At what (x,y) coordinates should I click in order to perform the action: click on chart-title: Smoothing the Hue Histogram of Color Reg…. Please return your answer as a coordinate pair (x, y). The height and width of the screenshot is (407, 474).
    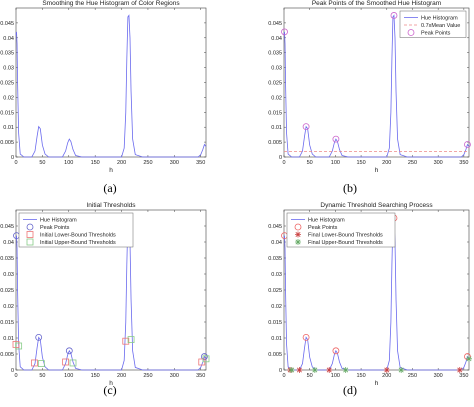
    Looking at the image, I should click on (111, 3).